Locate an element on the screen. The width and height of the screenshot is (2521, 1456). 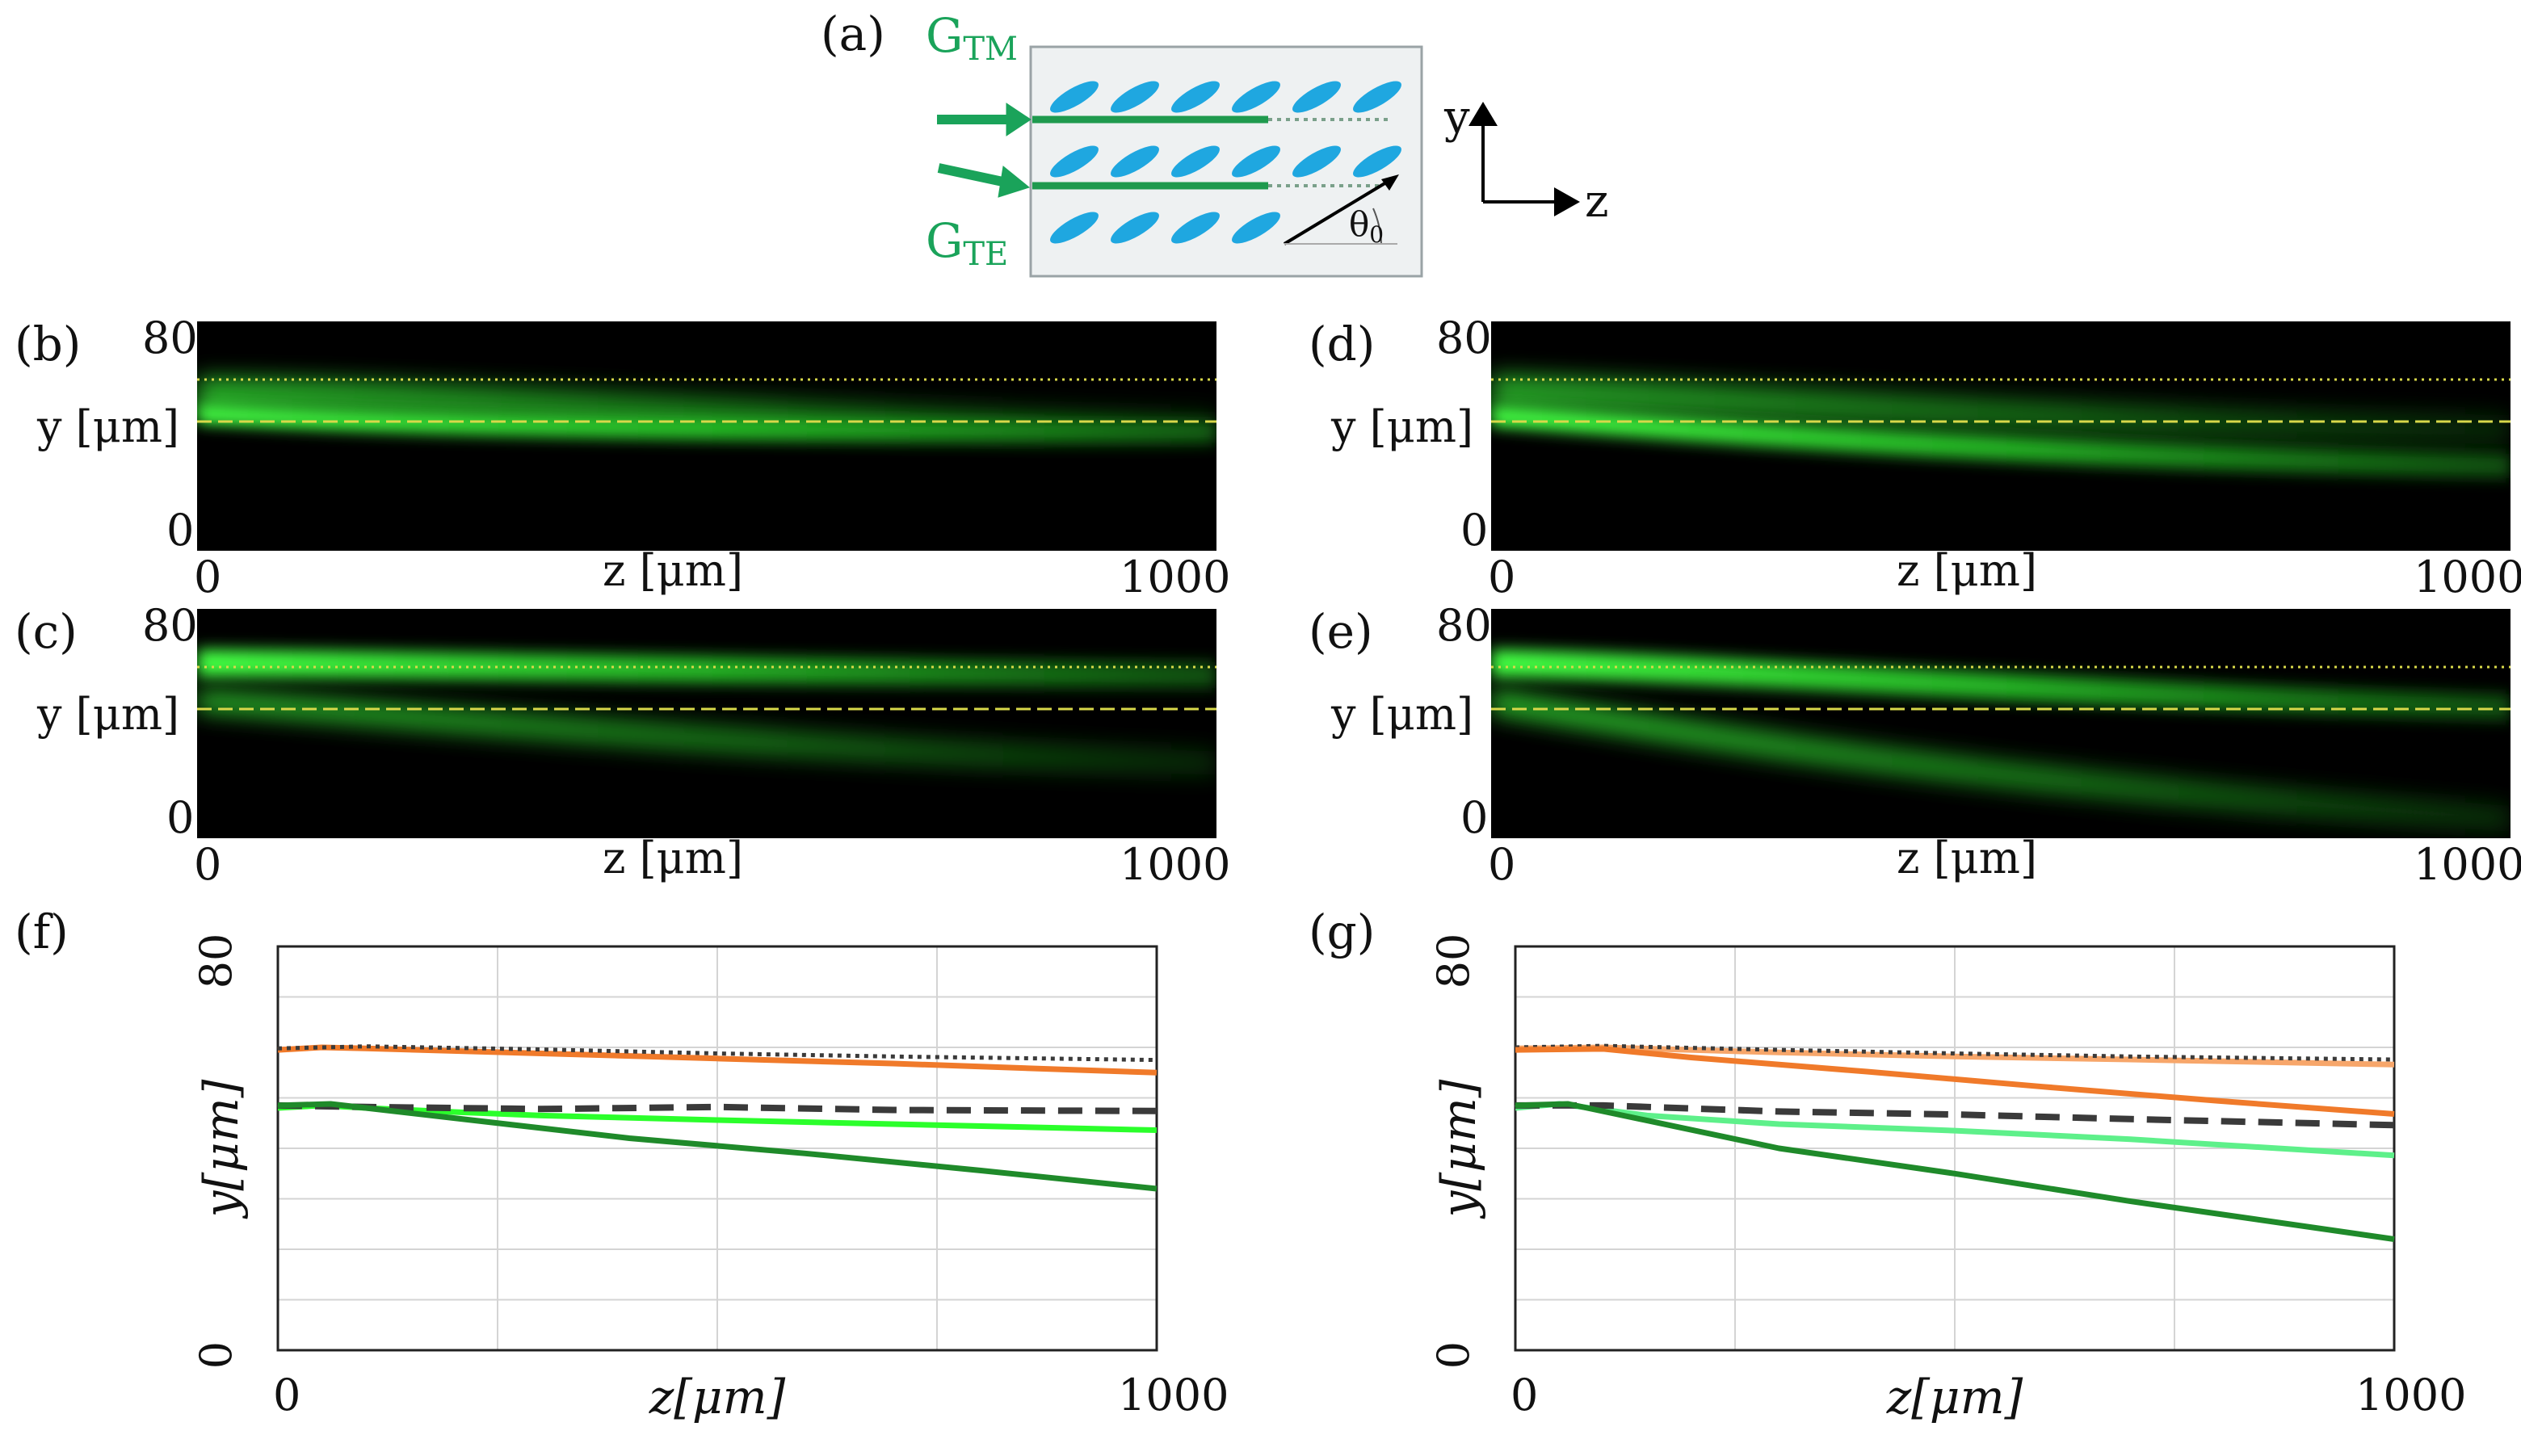
grid-lines is located at coordinates (717, 1148).